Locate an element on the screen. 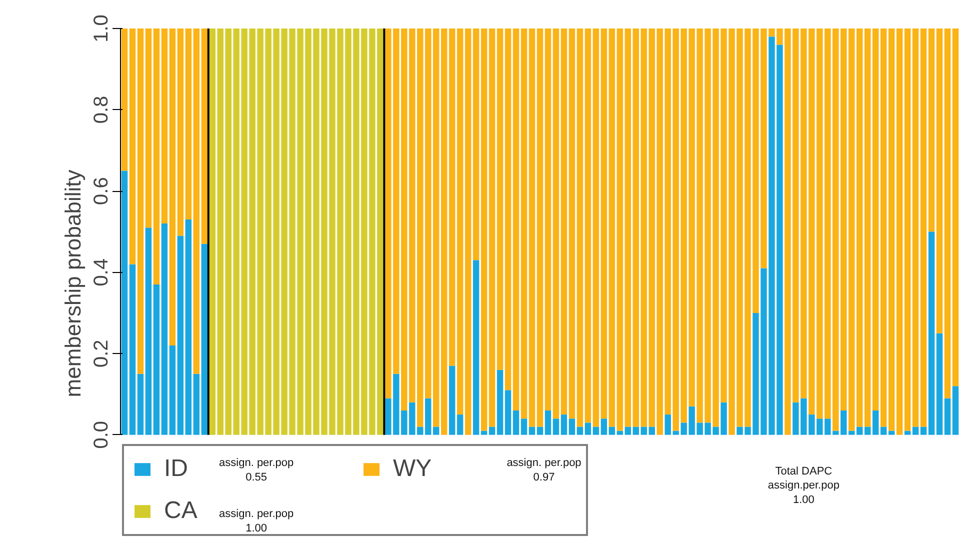  text: assign. per.pop 1.00 is located at coordinates (256, 521).